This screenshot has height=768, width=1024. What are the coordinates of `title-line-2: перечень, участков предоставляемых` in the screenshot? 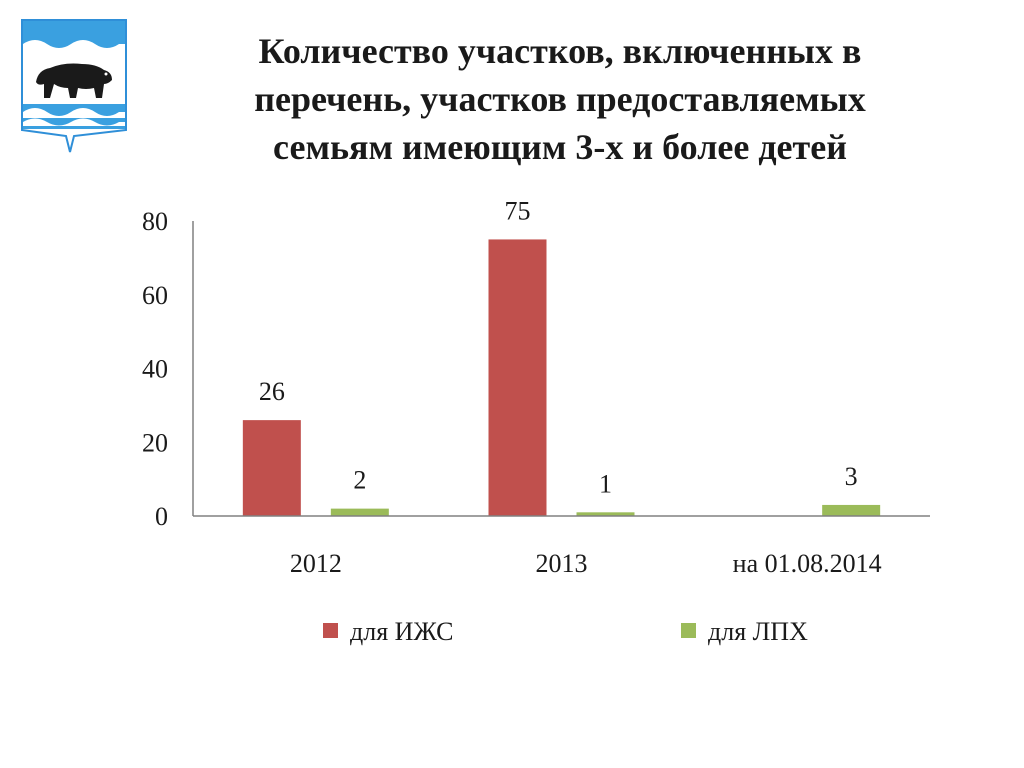 It's located at (560, 98).